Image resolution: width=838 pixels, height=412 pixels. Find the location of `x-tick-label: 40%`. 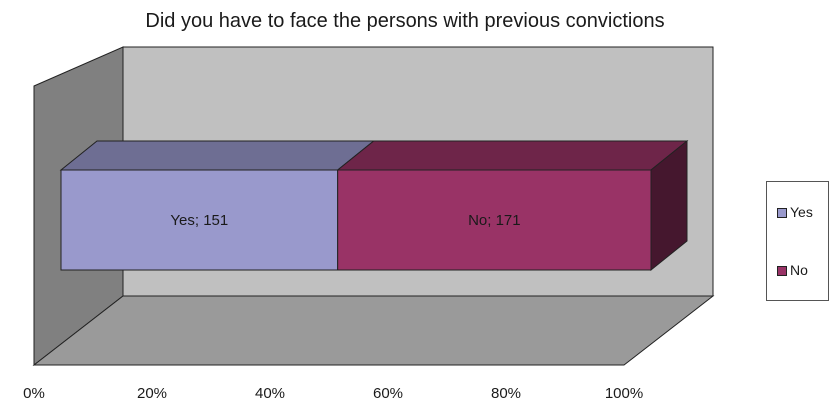

x-tick-label: 40% is located at coordinates (270, 393).